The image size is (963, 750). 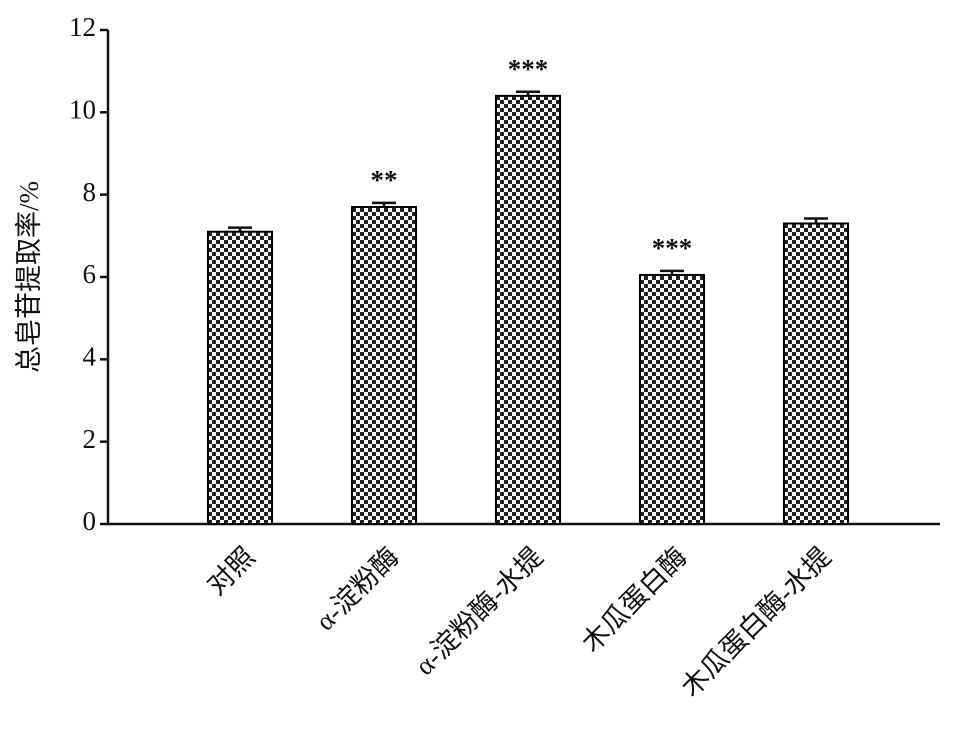 I want to click on x-tick-label: 对照, so click(x=230, y=570).